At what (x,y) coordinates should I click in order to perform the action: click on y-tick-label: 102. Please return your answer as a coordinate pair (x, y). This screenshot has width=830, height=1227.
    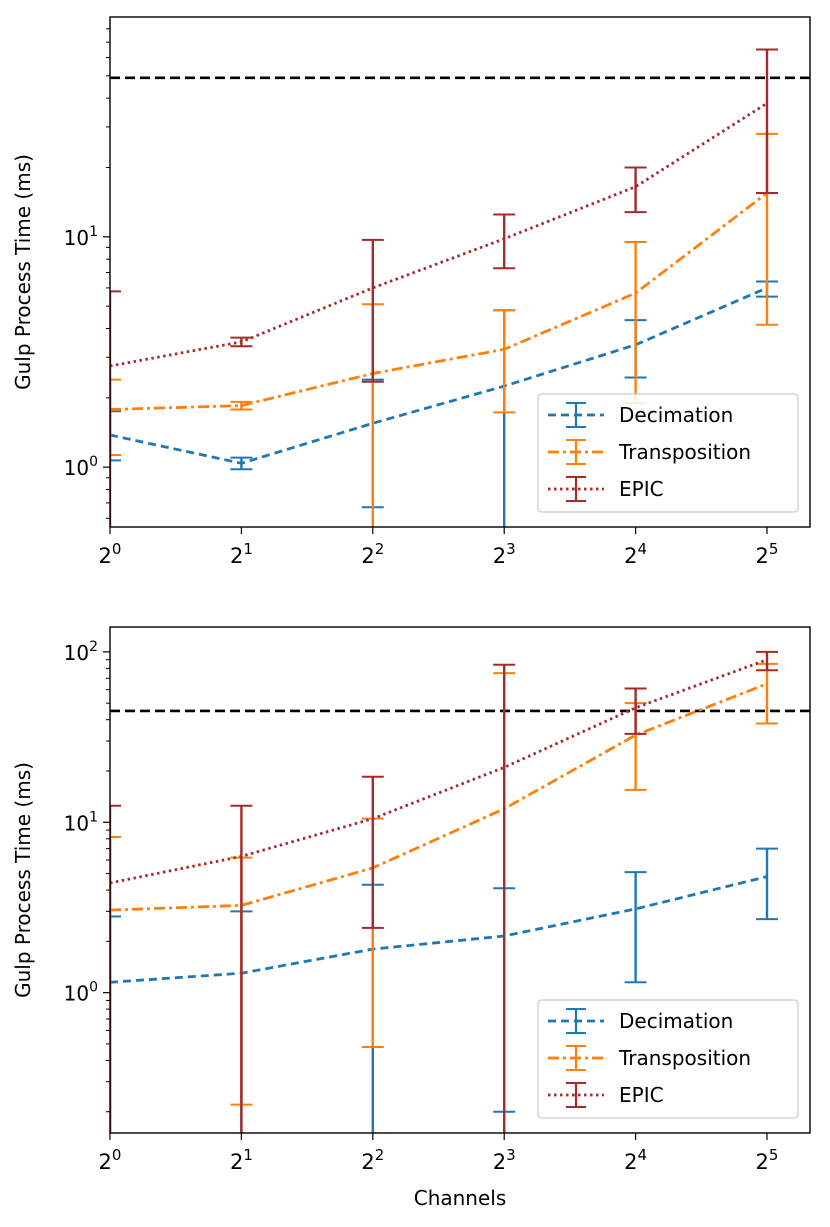
    Looking at the image, I should click on (81, 652).